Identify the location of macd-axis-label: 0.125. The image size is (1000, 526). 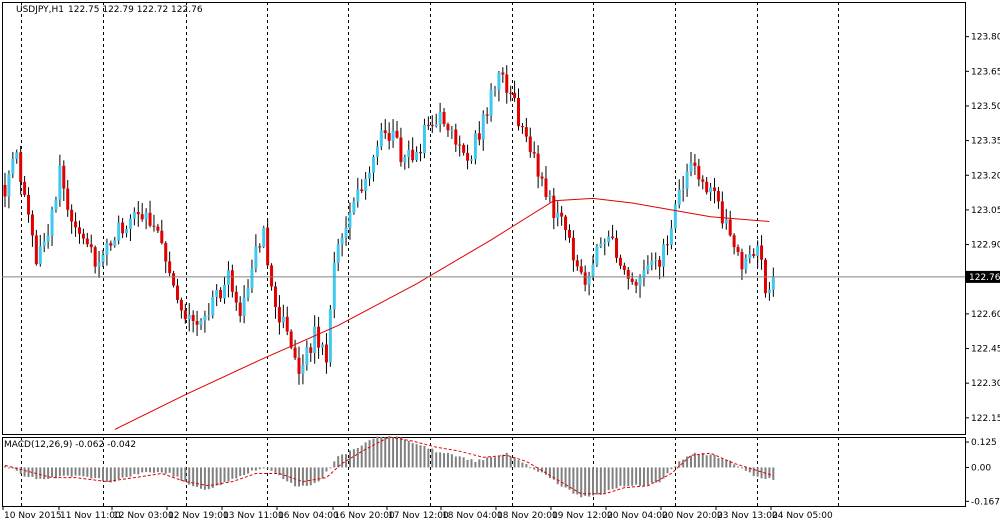
(984, 443).